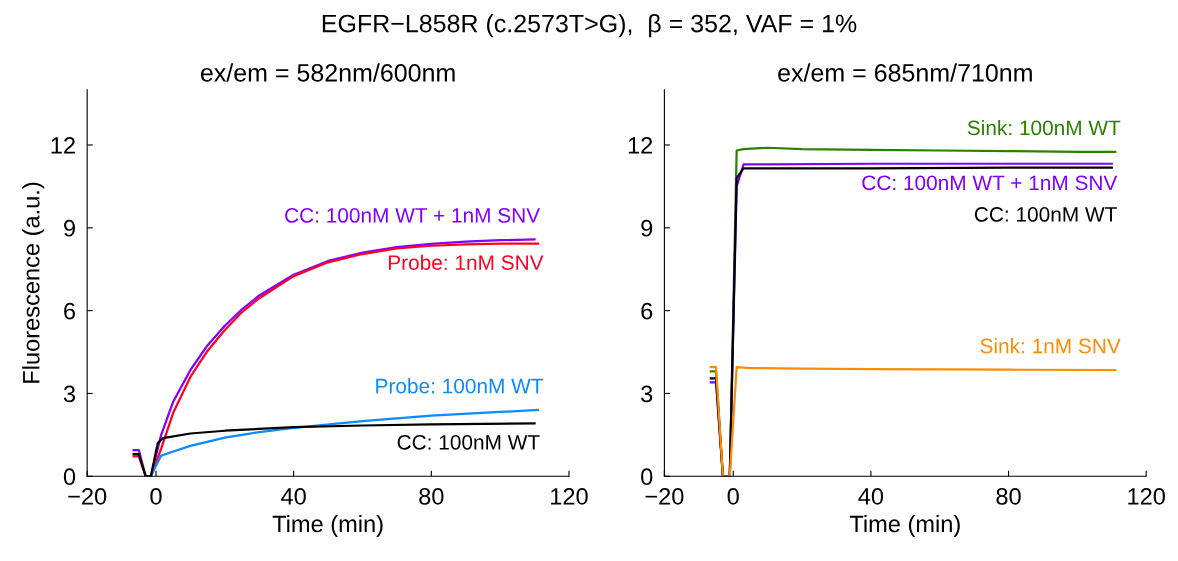 The width and height of the screenshot is (1178, 561). I want to click on series-label: Sink: 1nM SNV, so click(1050, 346).